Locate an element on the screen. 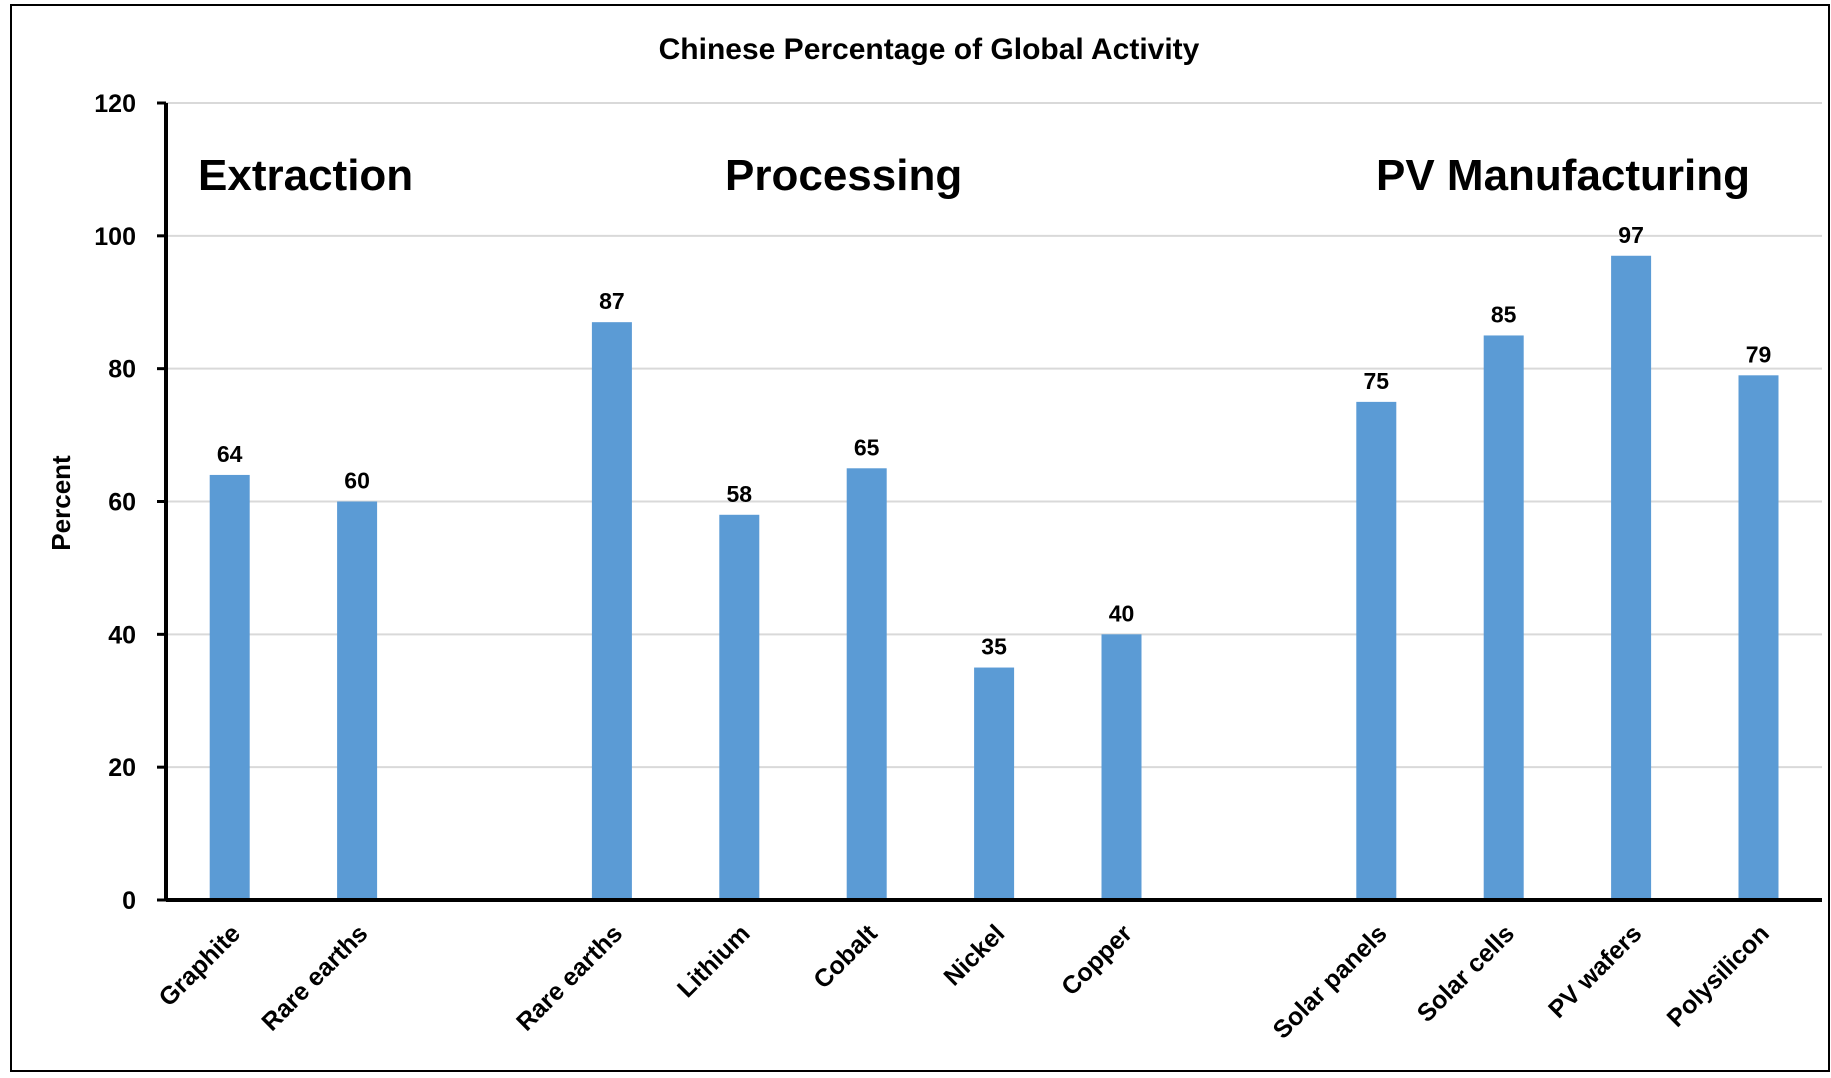 This screenshot has width=1831, height=1078. y-tick-label: 20 is located at coordinates (122, 768).